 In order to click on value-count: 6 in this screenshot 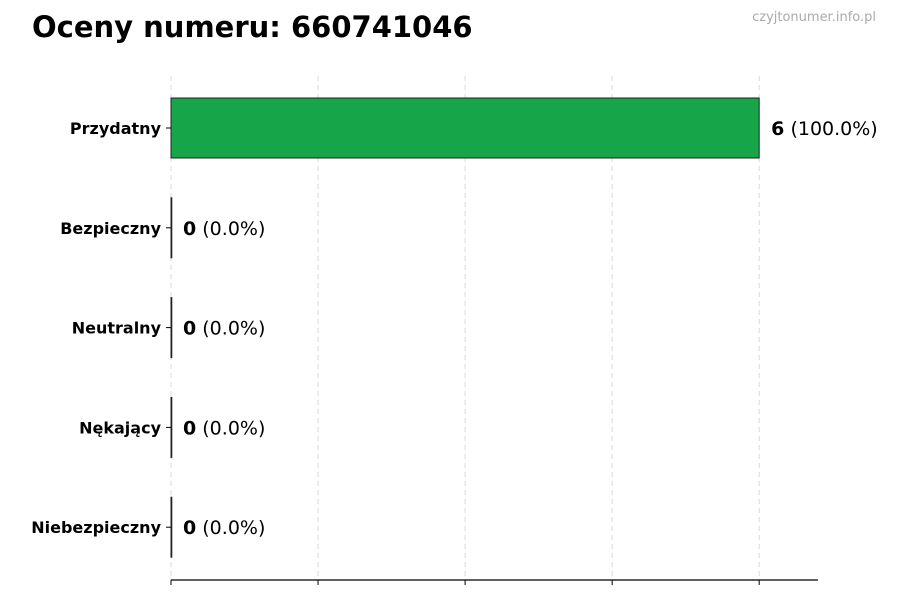, I will do `click(777, 129)`.